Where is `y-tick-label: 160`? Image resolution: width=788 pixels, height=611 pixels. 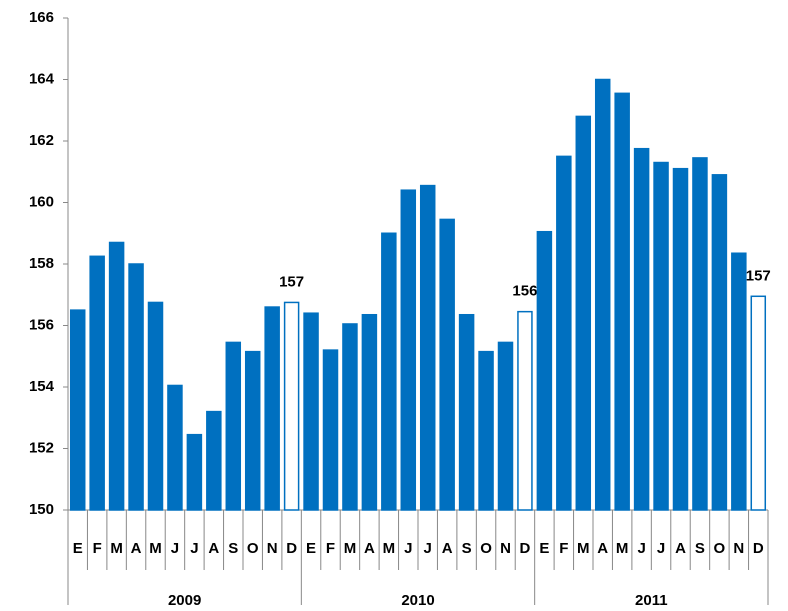
y-tick-label: 160 is located at coordinates (41, 201).